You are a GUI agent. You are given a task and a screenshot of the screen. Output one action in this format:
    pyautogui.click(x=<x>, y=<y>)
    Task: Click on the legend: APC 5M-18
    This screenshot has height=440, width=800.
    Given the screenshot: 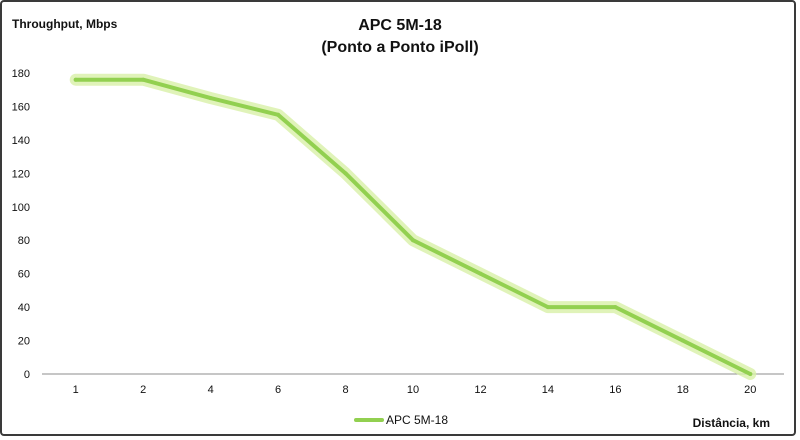 What is the action you would take?
    pyautogui.click(x=401, y=420)
    